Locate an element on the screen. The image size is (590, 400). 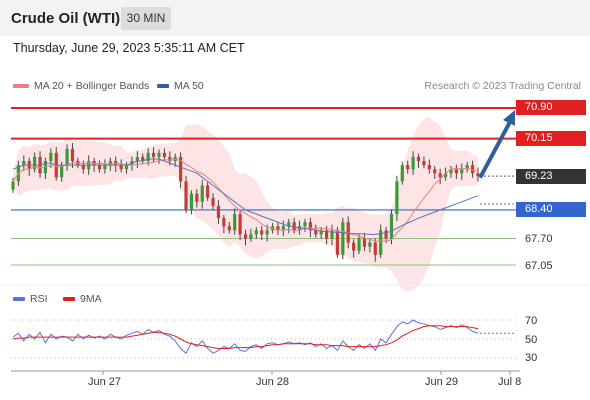
level-tag-68-40: 68.40 is located at coordinates (551, 209).